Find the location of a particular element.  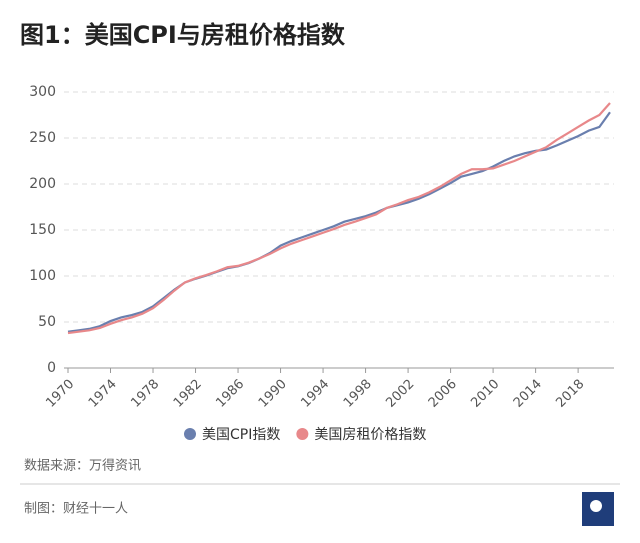

legend-label: 美国房租价格指数 is located at coordinates (370, 435).